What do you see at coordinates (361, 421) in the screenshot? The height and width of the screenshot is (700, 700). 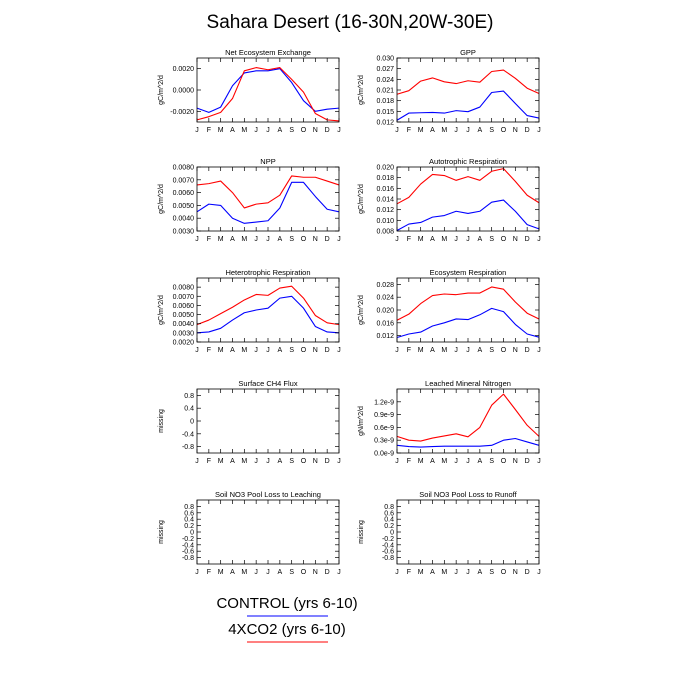 I see `y-axis-label: gN/m^2/d` at bounding box center [361, 421].